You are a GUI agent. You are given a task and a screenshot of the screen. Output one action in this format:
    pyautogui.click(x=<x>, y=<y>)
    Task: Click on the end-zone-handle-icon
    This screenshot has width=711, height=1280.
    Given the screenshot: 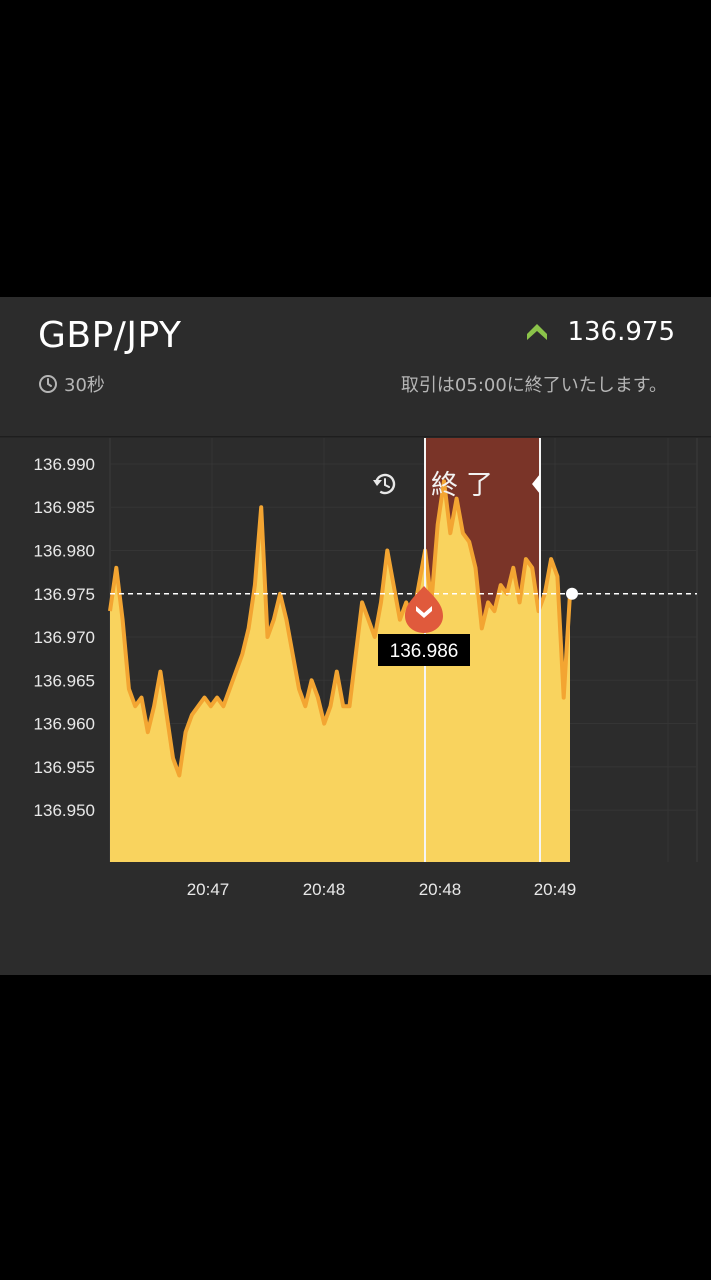 What is the action you would take?
    pyautogui.click(x=536, y=484)
    